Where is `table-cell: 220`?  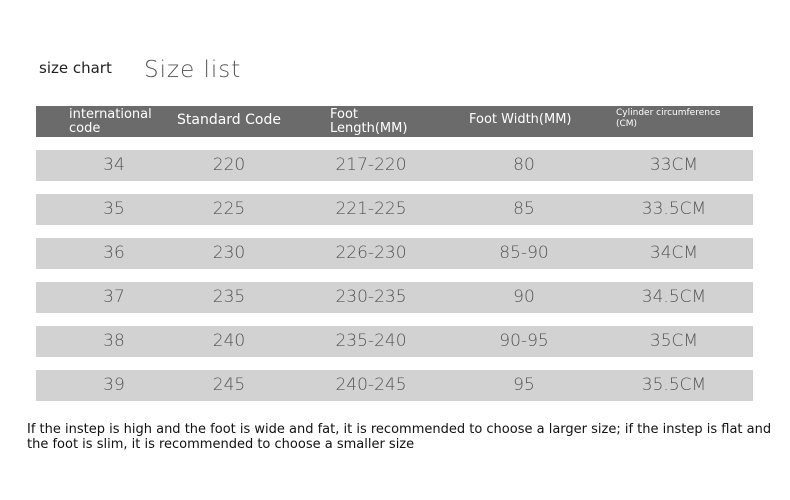
table-cell: 220 is located at coordinates (229, 165).